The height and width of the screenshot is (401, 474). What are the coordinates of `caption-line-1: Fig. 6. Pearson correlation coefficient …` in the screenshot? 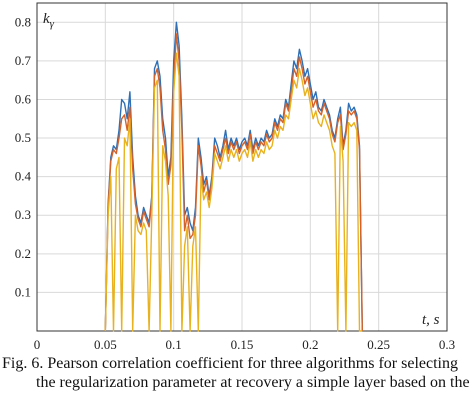 It's located at (230, 363).